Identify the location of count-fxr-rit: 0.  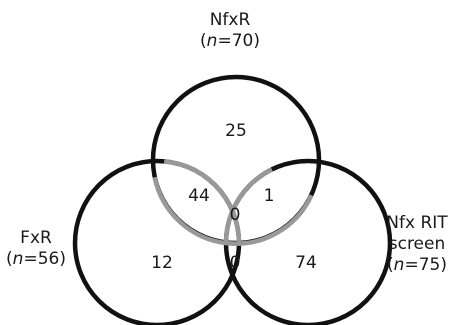
(235, 263).